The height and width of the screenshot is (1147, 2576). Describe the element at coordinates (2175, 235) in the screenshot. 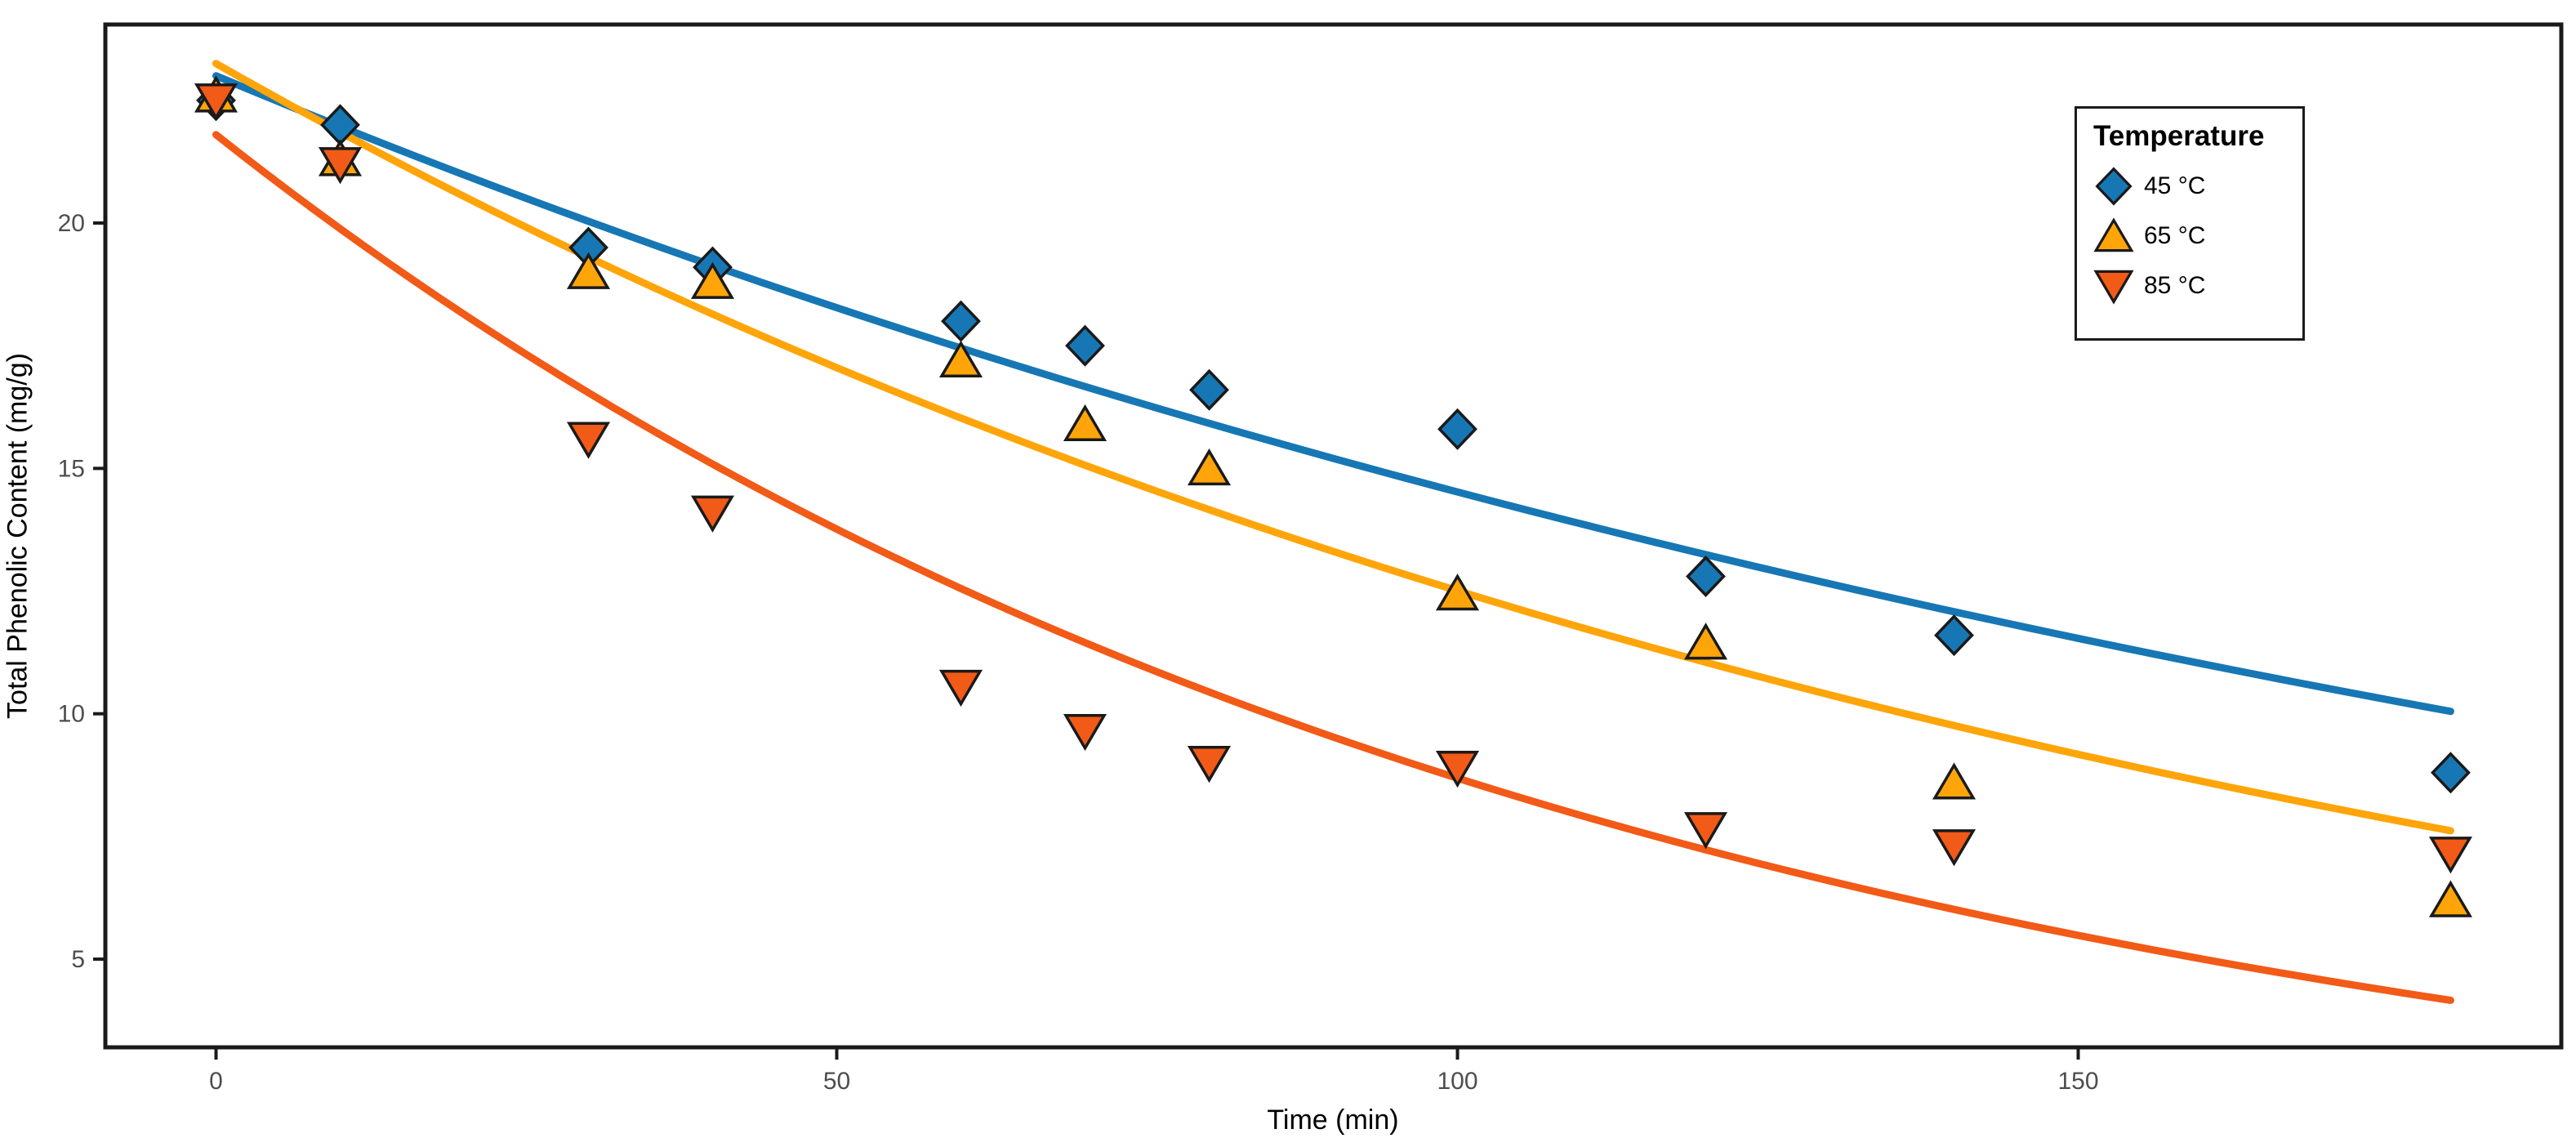

I see `legend-entry-label: 65 °C` at that location.